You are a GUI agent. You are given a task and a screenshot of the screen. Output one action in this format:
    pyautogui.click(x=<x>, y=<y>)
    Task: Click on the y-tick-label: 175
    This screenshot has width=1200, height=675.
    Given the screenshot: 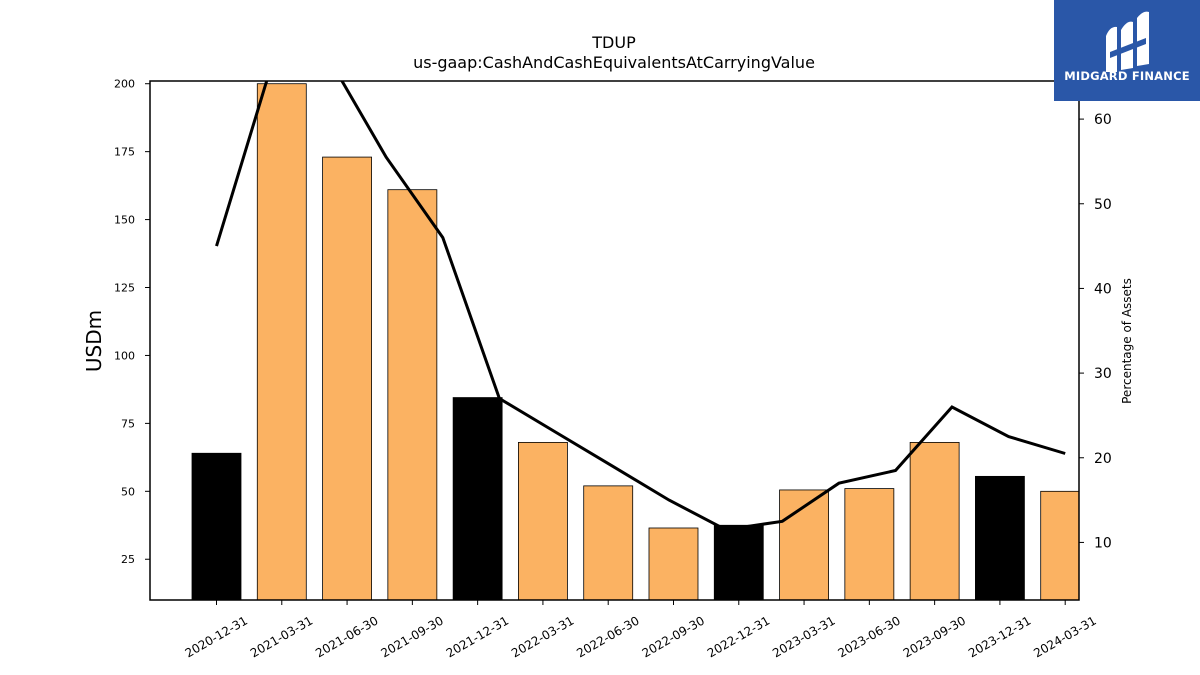 What is the action you would take?
    pyautogui.click(x=124, y=152)
    